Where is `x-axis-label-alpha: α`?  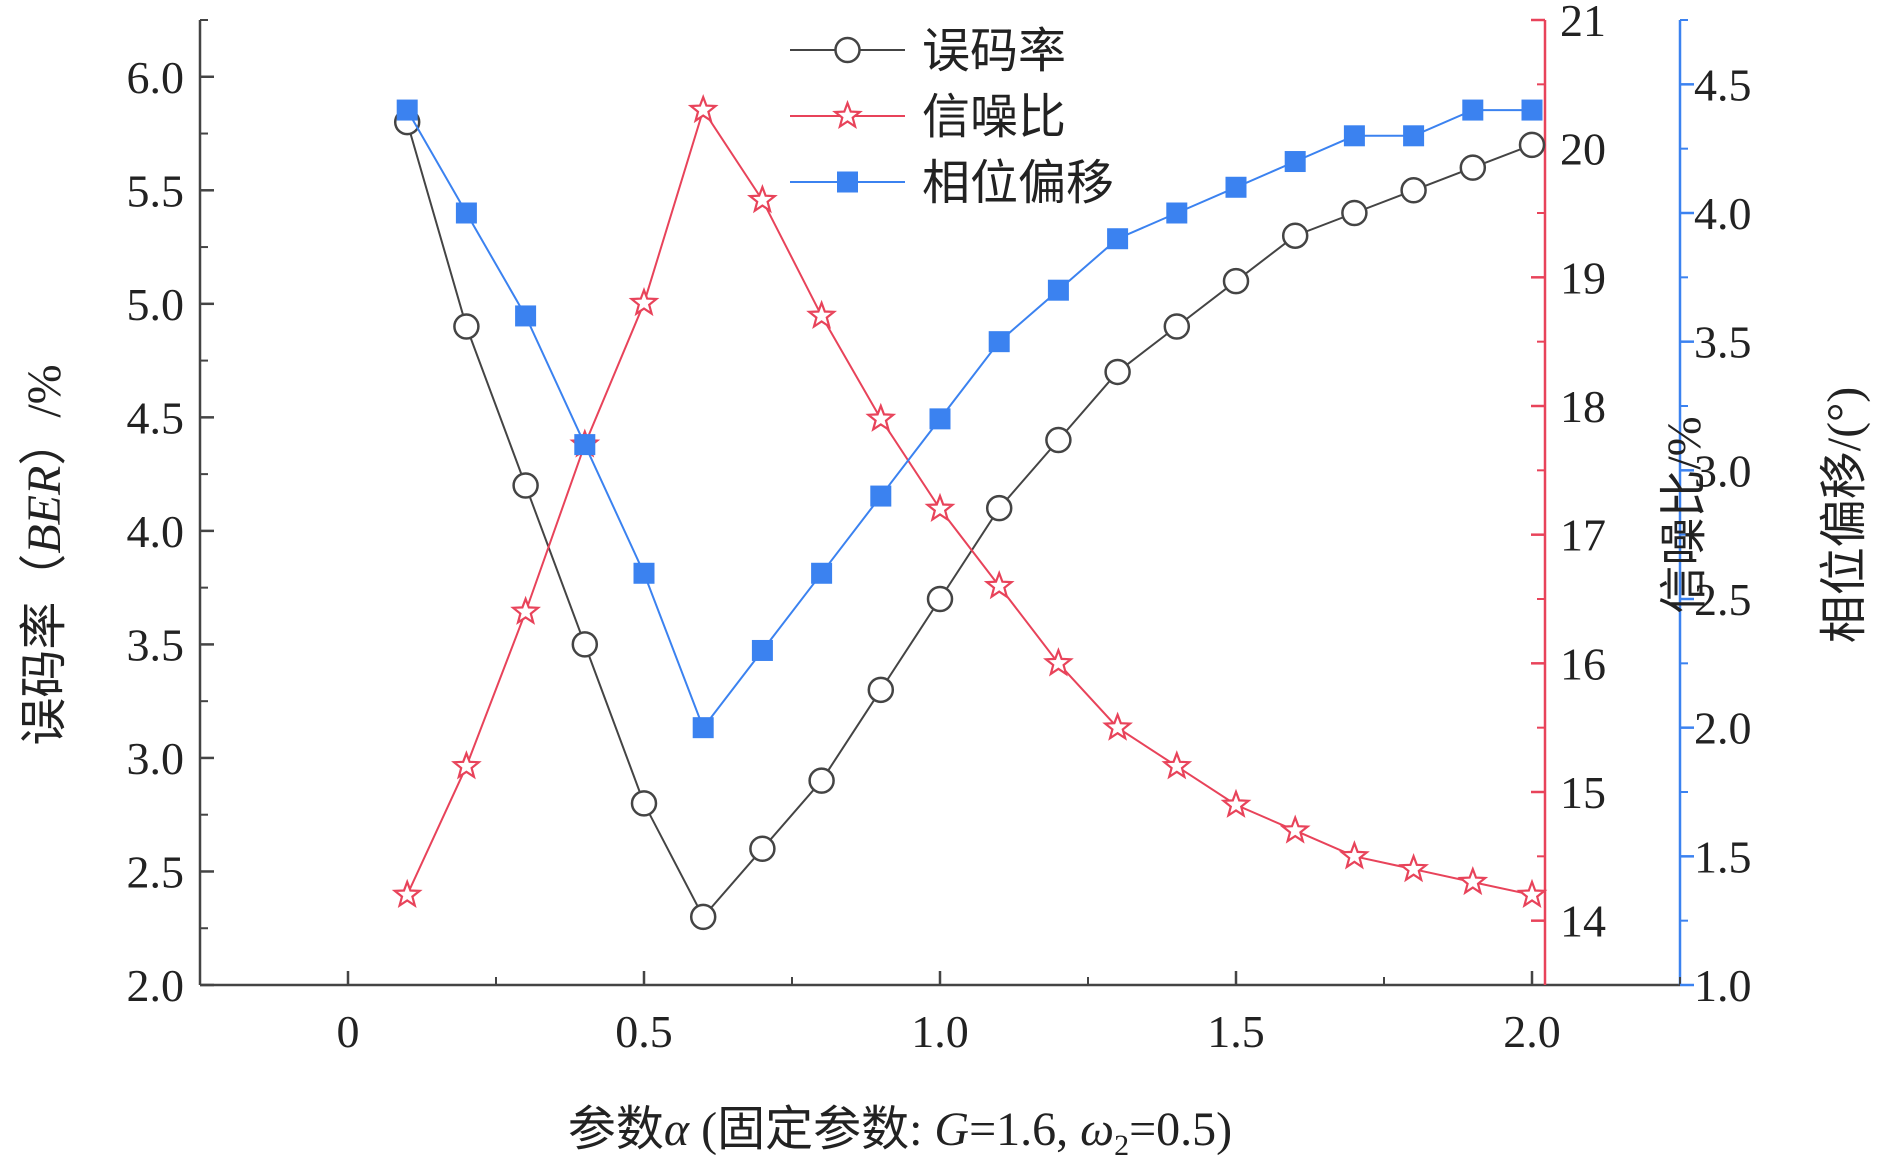
x-axis-label-alpha: α is located at coordinates (677, 1129).